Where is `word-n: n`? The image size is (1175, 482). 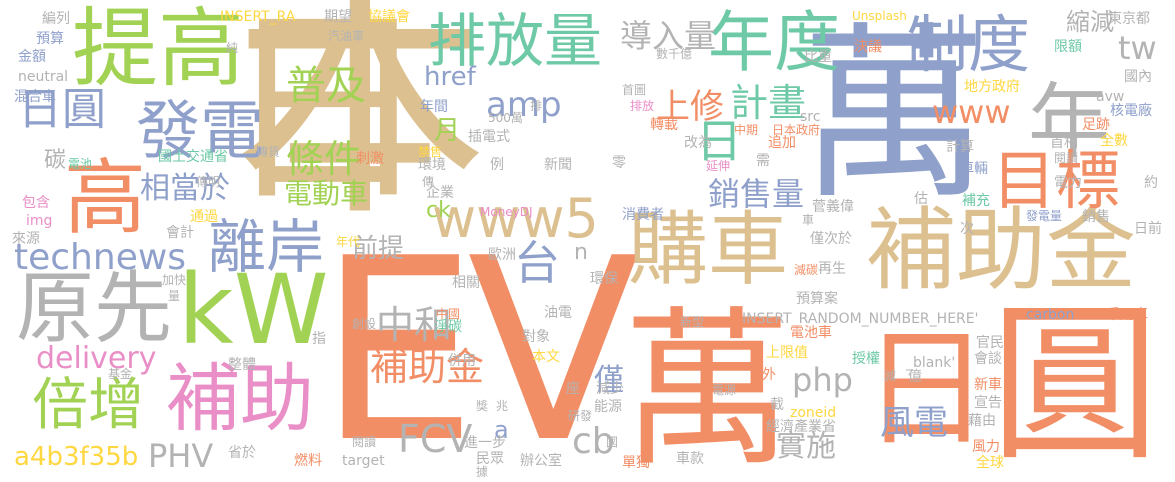 word-n: n is located at coordinates (581, 252).